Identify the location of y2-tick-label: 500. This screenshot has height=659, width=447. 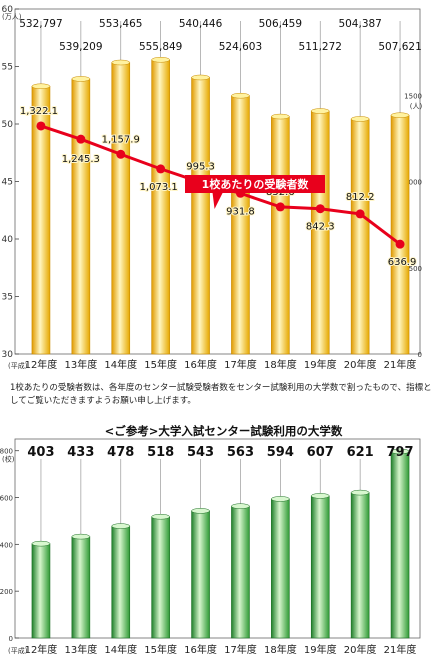
(415, 269).